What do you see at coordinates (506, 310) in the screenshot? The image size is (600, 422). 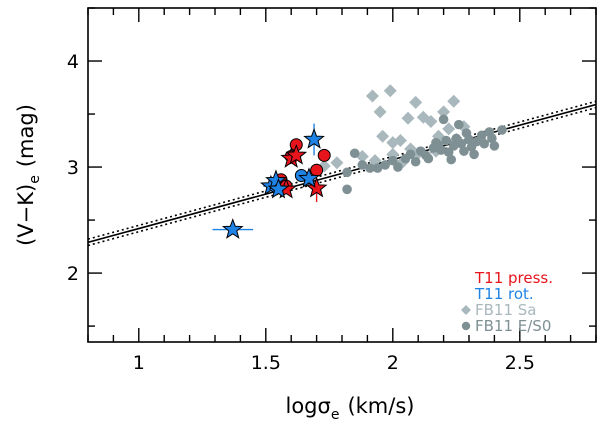 I see `legend-label: FB11 Sa` at bounding box center [506, 310].